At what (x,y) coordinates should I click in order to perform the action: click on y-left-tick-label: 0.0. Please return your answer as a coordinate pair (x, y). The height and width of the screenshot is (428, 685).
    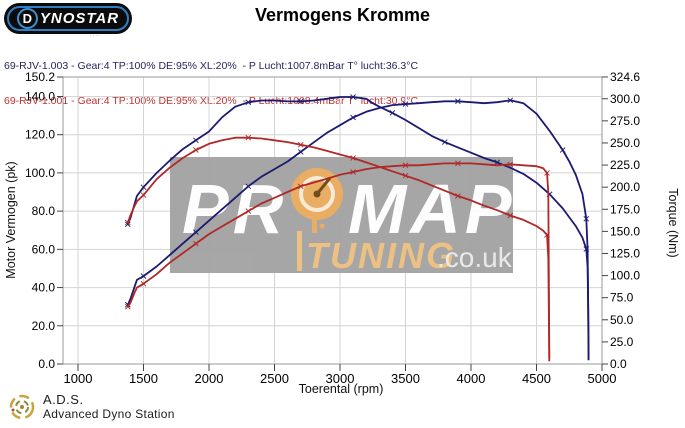
    Looking at the image, I should click on (46, 364).